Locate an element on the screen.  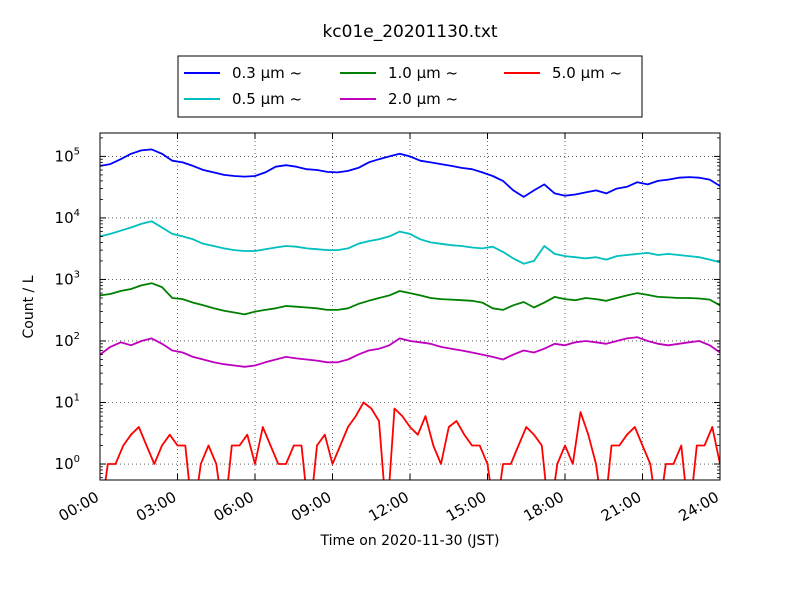
x-axis-label: Time on 2020-11-30 (JST) is located at coordinates (410, 541).